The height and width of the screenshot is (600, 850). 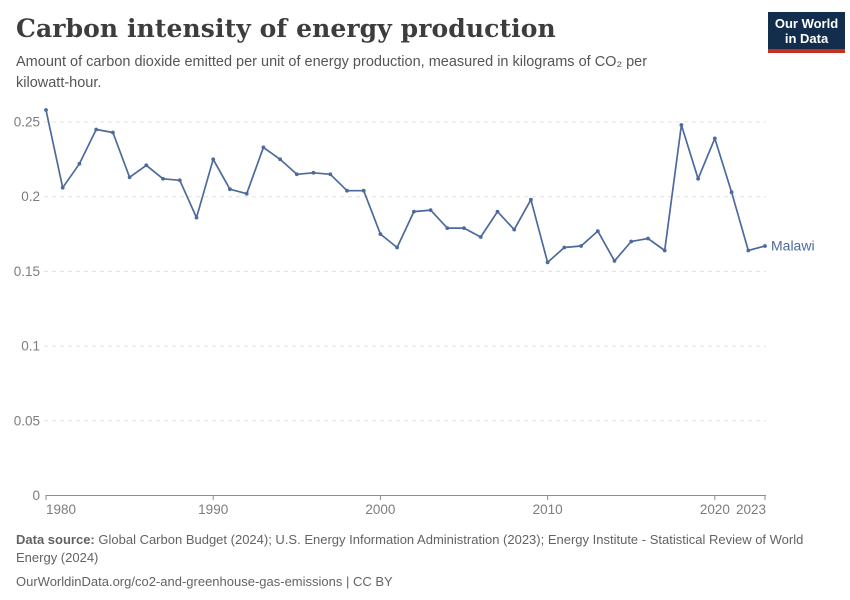 I want to click on y-tick-label: 0, so click(x=36, y=495).